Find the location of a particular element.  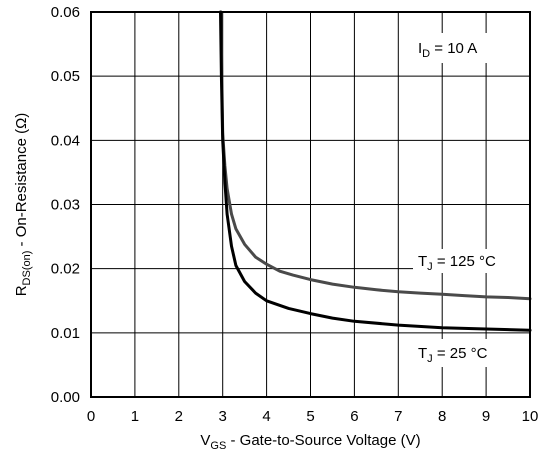

x-axis-title: VGS - Gate-to-Source Voltage (V) is located at coordinates (310, 442).